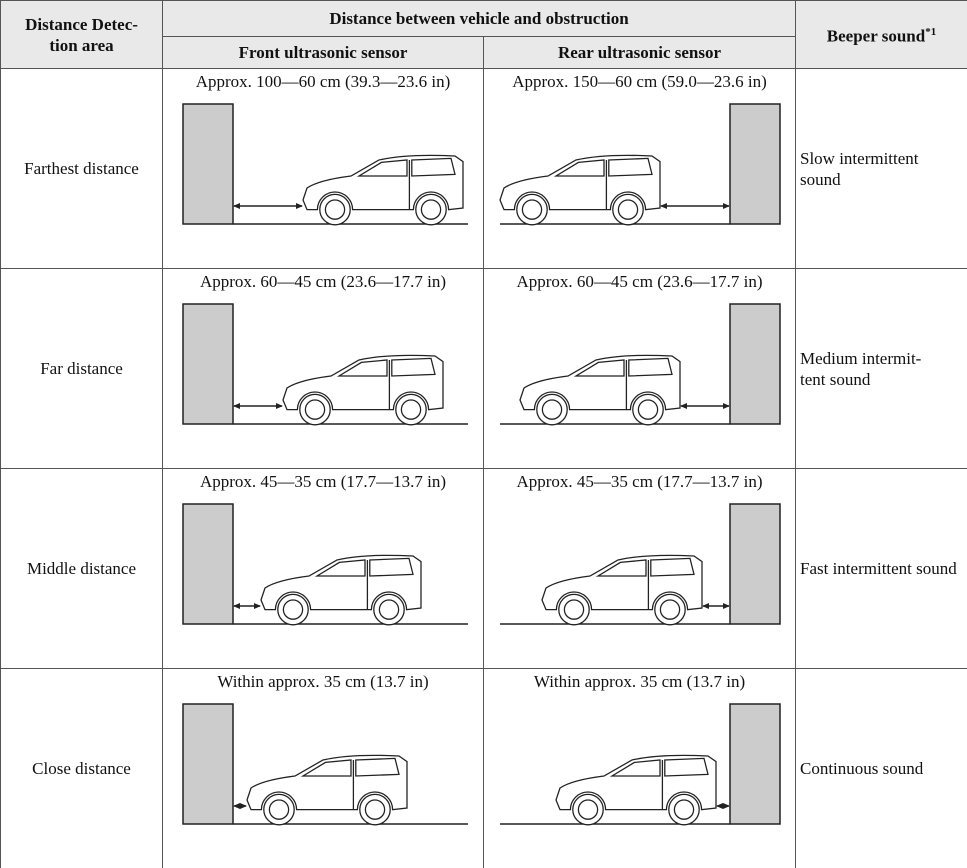 The width and height of the screenshot is (967, 868). I want to click on rear-cell: Approx. 45—35 cm (17.7—13.7 in), so click(640, 569).